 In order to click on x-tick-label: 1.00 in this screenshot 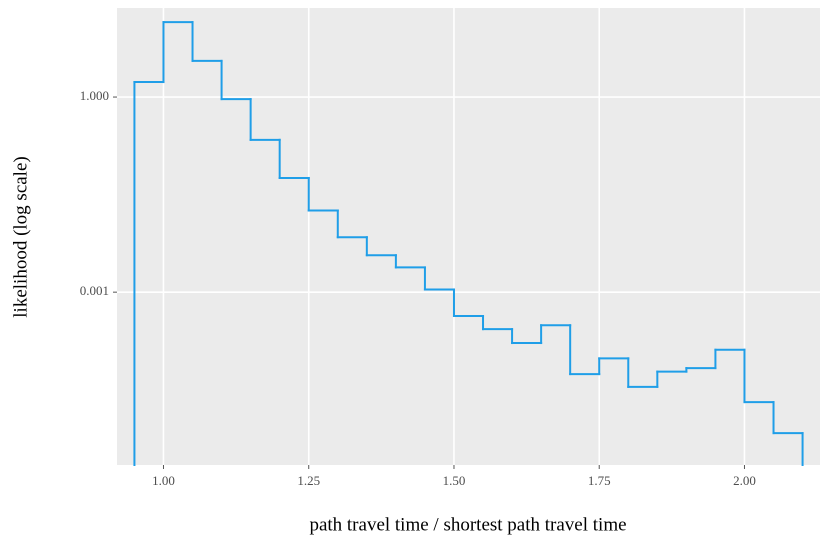, I will do `click(163, 480)`.